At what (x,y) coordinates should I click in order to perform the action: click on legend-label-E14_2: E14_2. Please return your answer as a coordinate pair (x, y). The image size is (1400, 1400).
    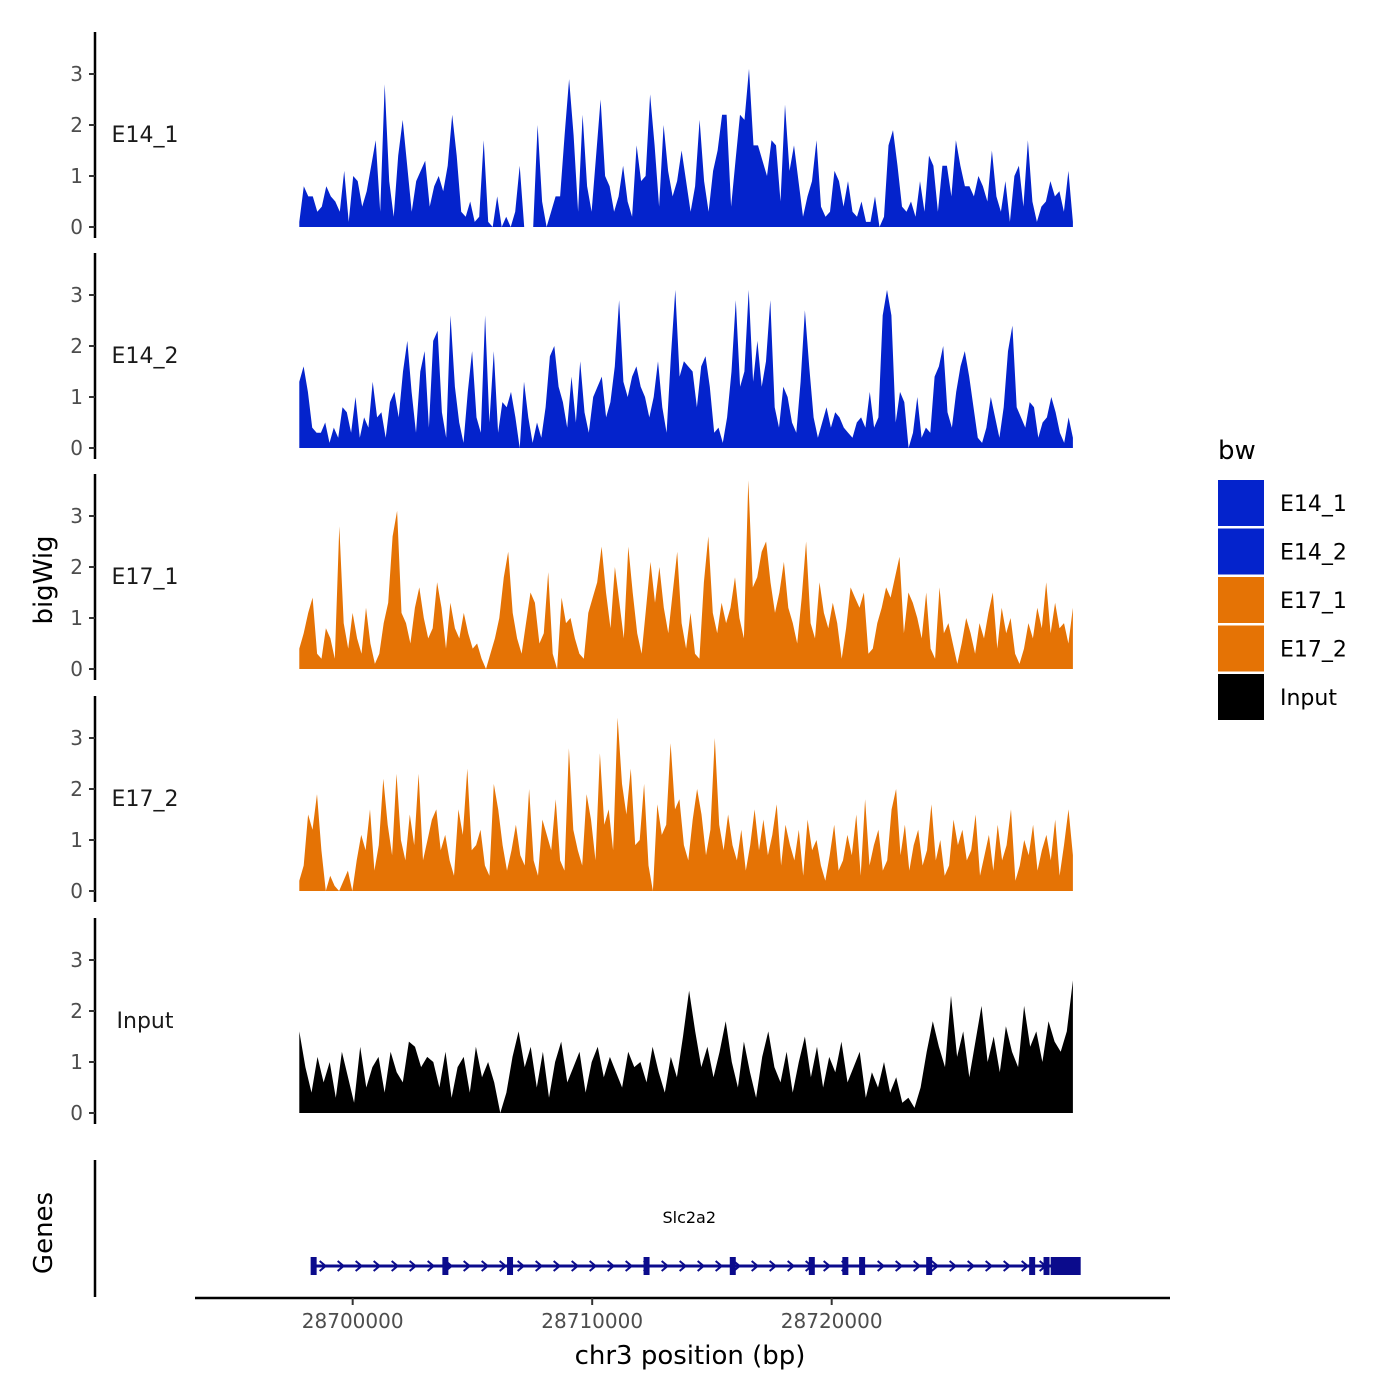
    Looking at the image, I should click on (1313, 553).